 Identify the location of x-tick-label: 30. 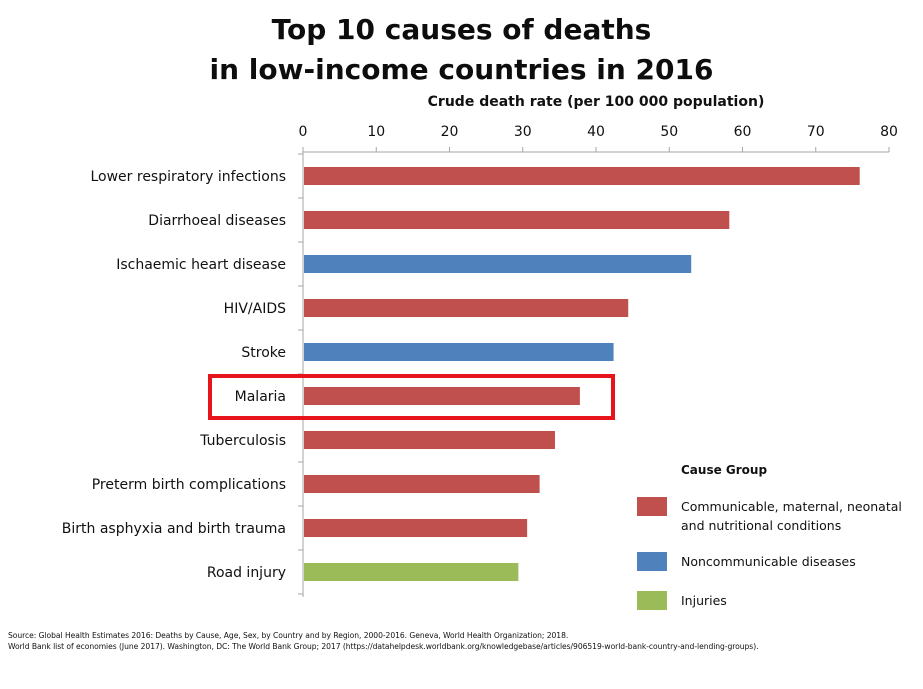
(523, 132).